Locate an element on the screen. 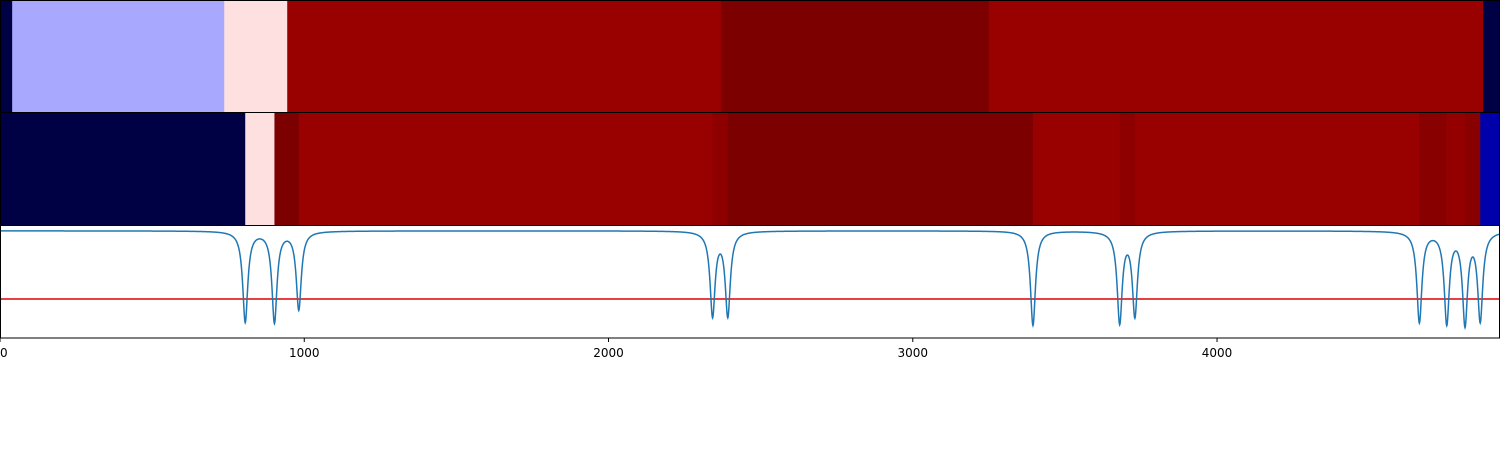 This screenshot has height=450, width=1500. x-tick-label-3: 3000 is located at coordinates (913, 353).